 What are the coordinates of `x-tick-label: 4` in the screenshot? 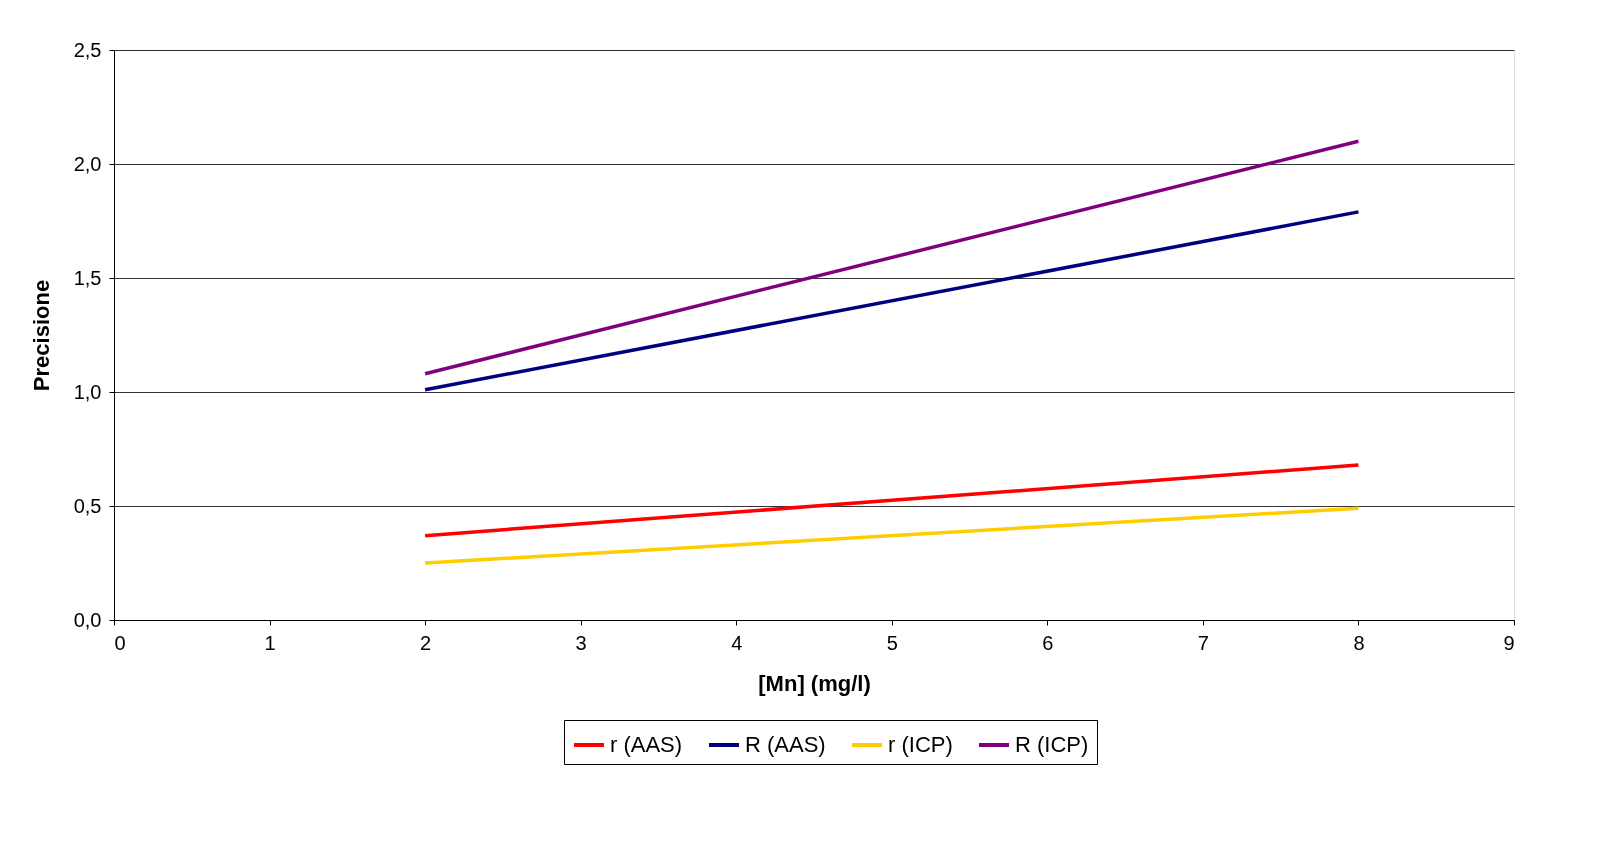 It's located at (737, 642).